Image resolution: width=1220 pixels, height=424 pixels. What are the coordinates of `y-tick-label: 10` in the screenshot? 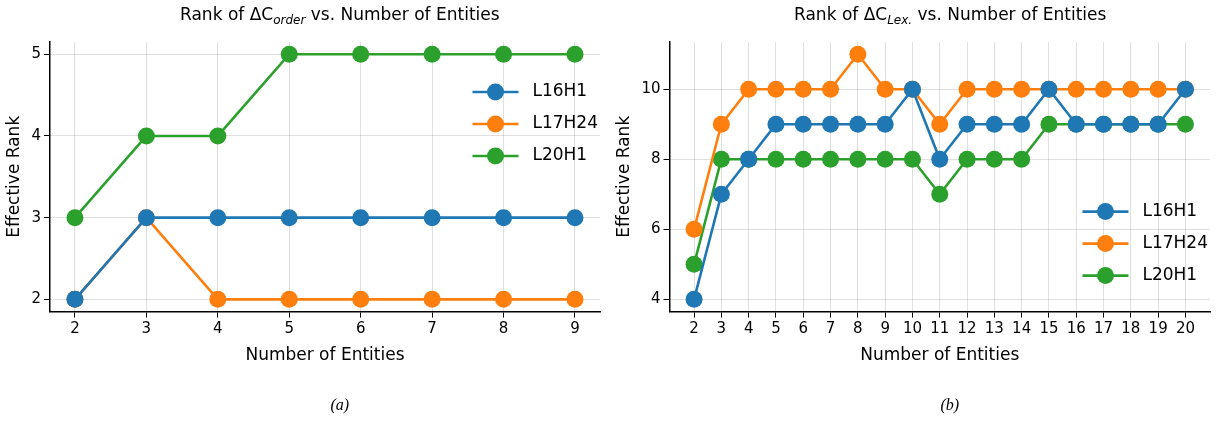 It's located at (651, 88).